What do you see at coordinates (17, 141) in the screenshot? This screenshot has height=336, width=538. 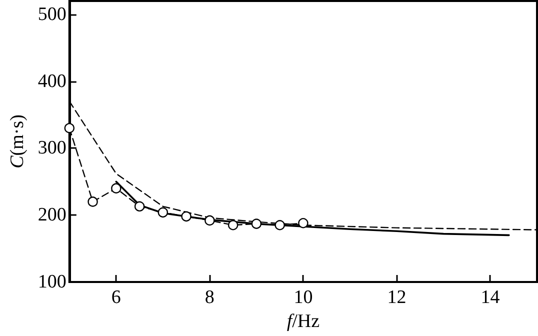 I see `y-axis-title: C(m·s)` at bounding box center [17, 141].